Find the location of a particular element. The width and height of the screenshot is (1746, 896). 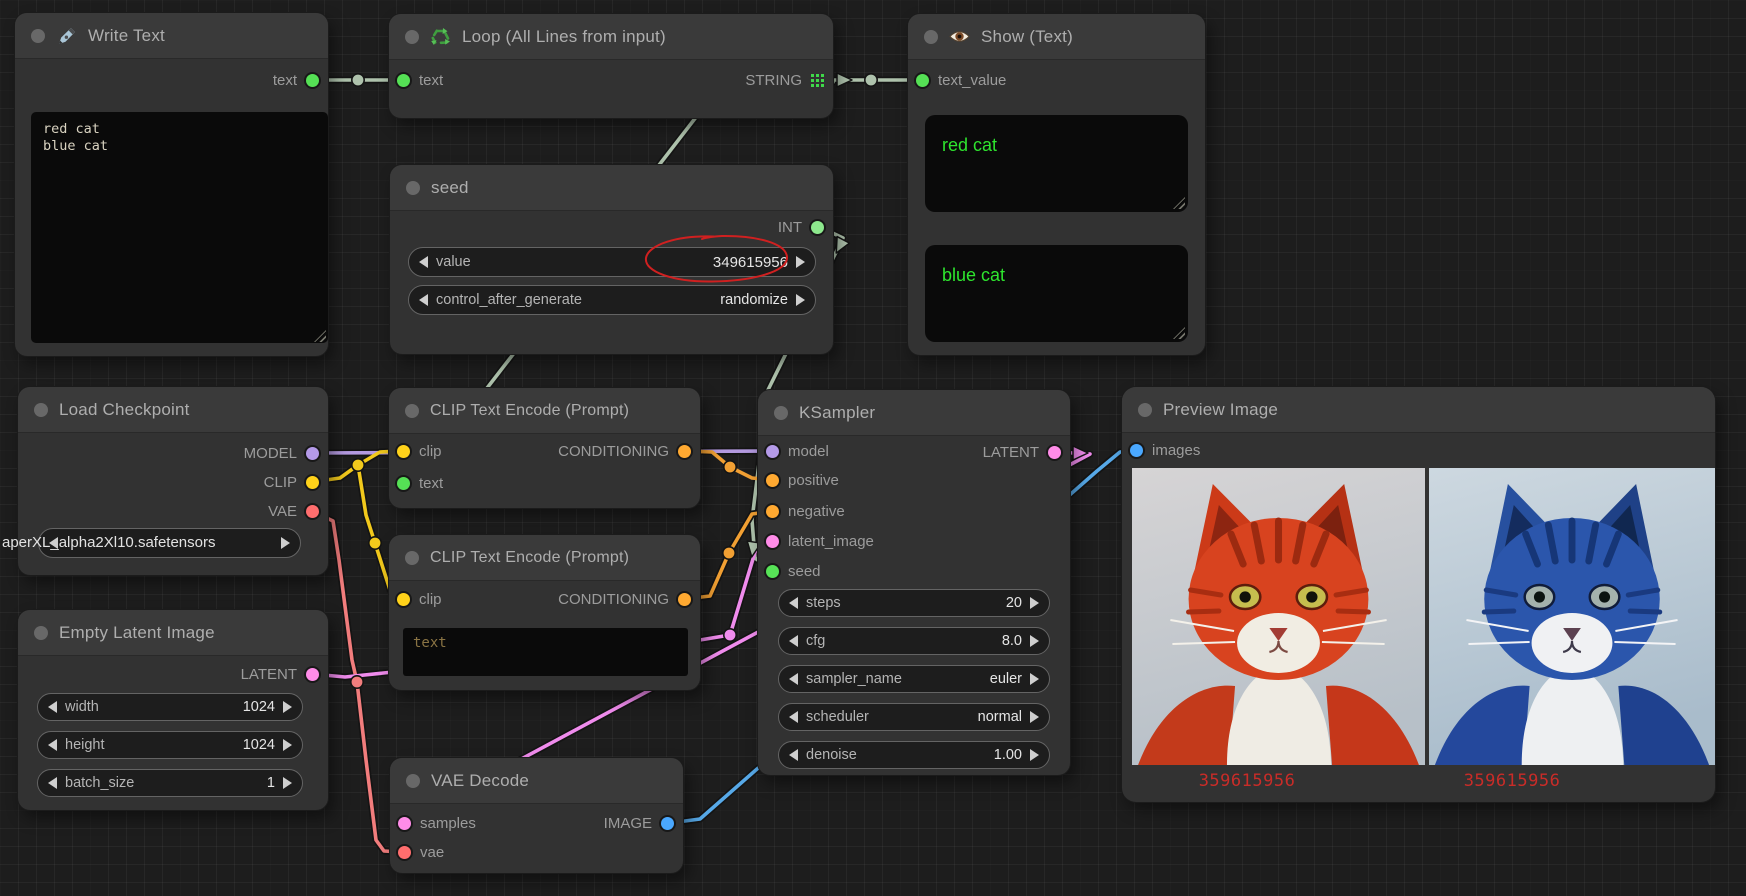

input-dot-seed is located at coordinates (772, 571).